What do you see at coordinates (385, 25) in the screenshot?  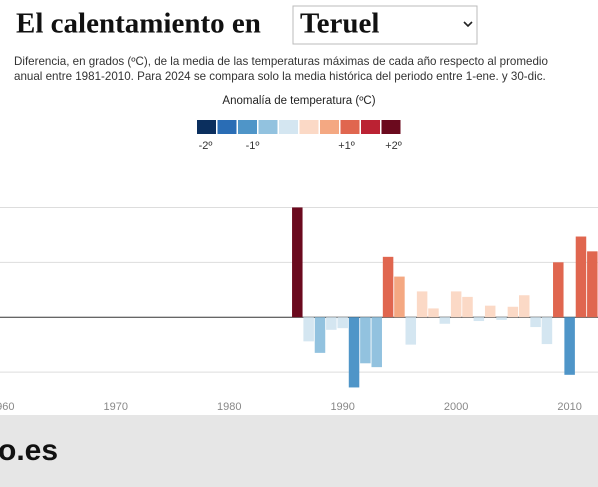 I see `city-select` at bounding box center [385, 25].